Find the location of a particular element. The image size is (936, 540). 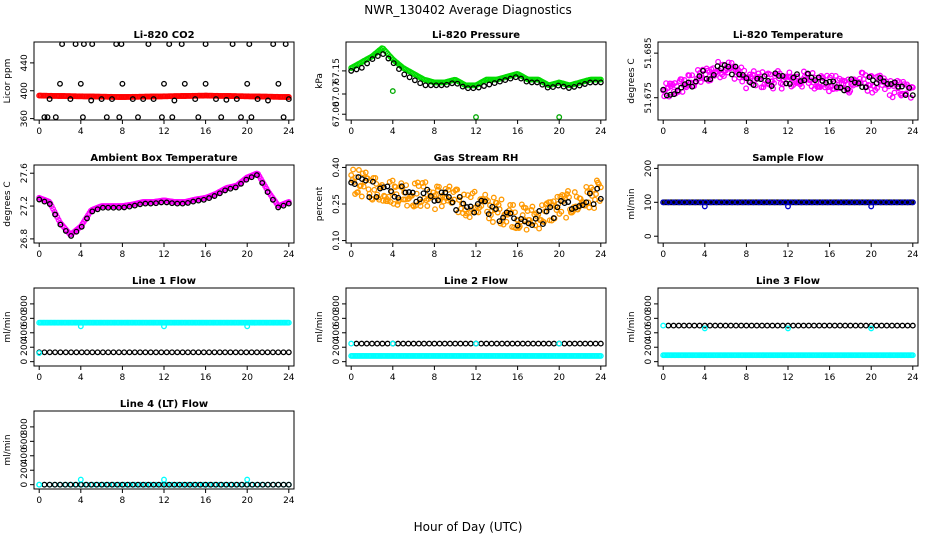

y-axis-label: ml/min is located at coordinates (8, 449).